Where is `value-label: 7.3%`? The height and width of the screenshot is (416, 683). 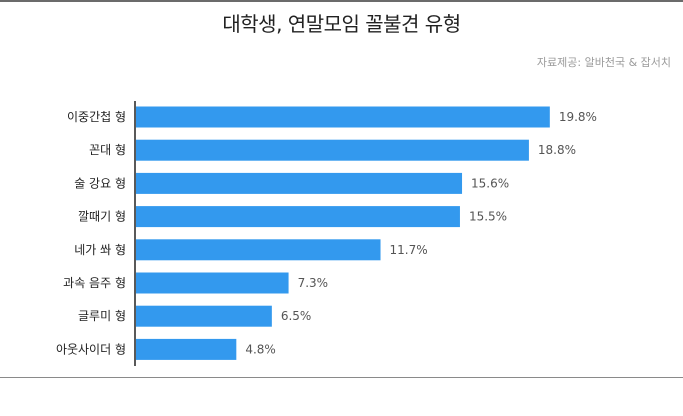
value-label: 7.3% is located at coordinates (313, 283).